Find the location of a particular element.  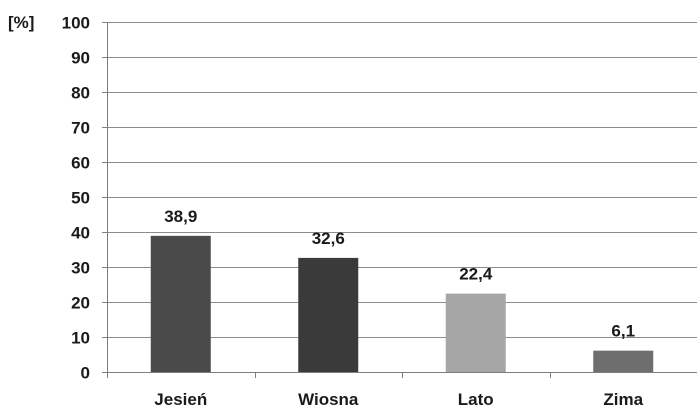

bar-jesień is located at coordinates (180, 303).